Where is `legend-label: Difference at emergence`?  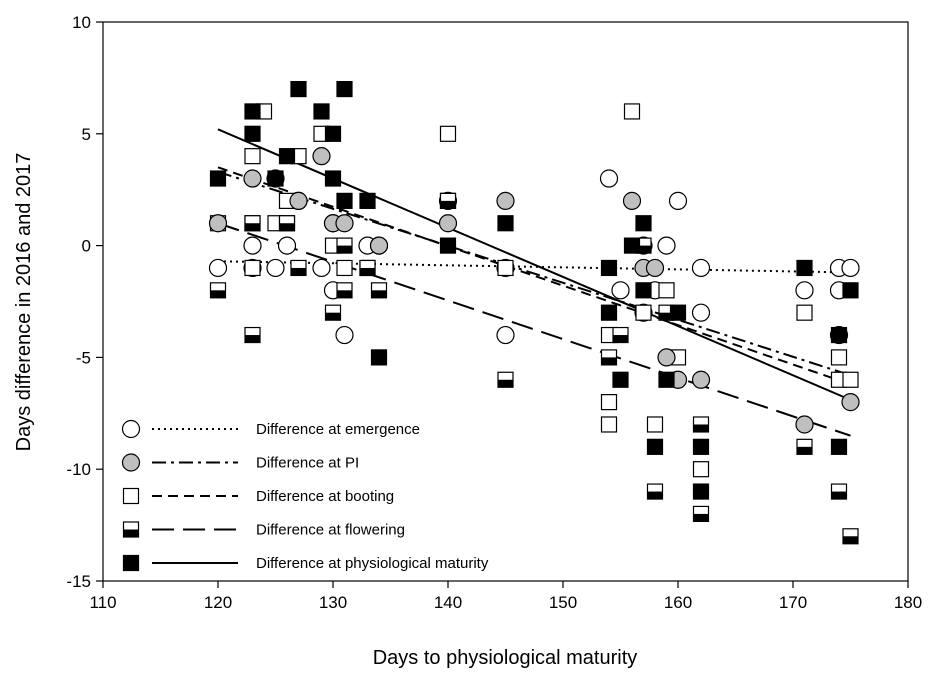
legend-label: Difference at emergence is located at coordinates (338, 429).